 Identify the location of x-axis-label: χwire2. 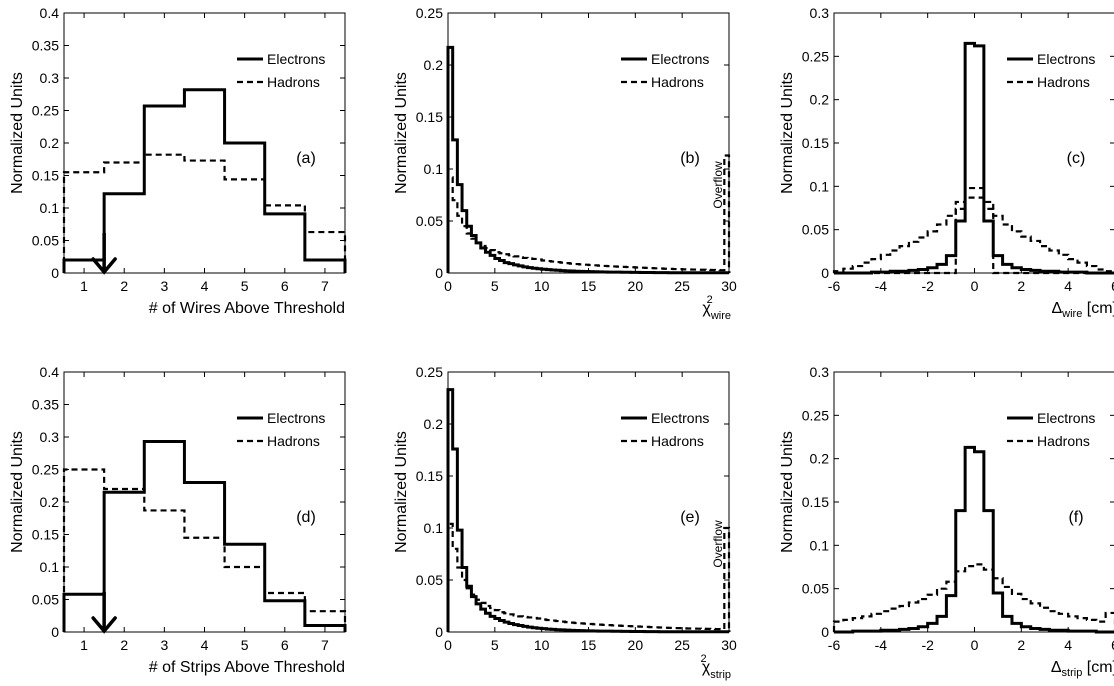
(716, 308).